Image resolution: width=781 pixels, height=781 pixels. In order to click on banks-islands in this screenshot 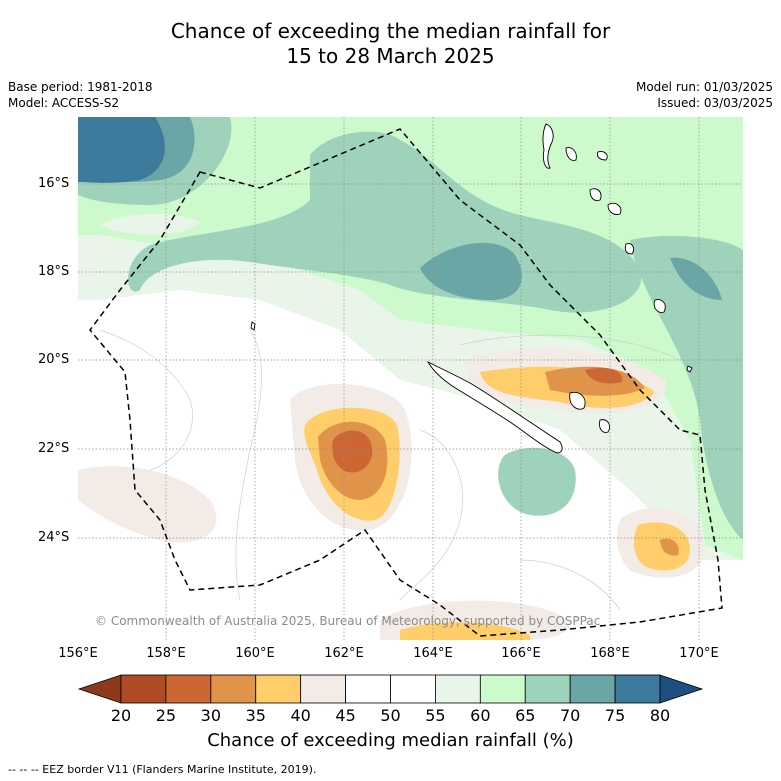, I will do `click(602, 156)`.